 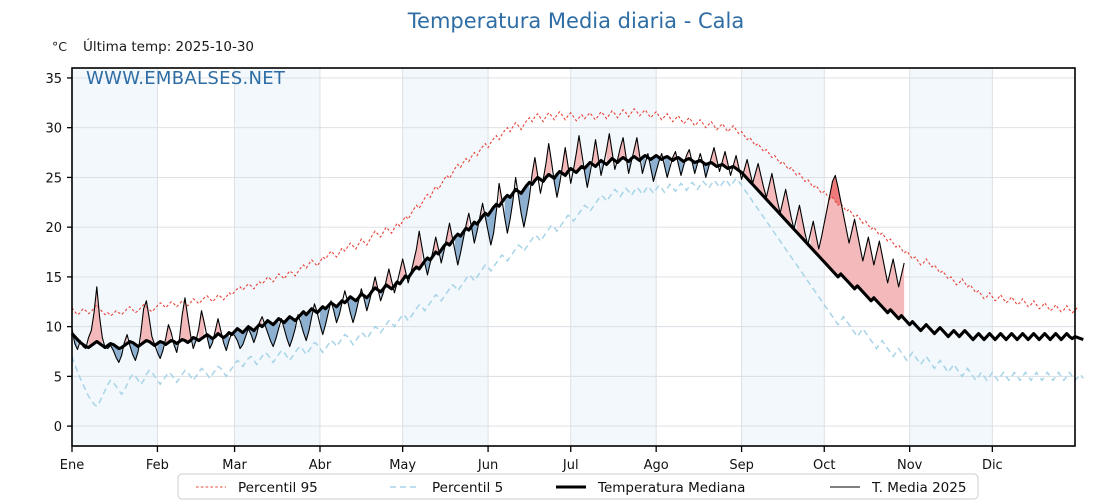 What do you see at coordinates (53, 278) in the screenshot?
I see `y-tick-label: 15` at bounding box center [53, 278].